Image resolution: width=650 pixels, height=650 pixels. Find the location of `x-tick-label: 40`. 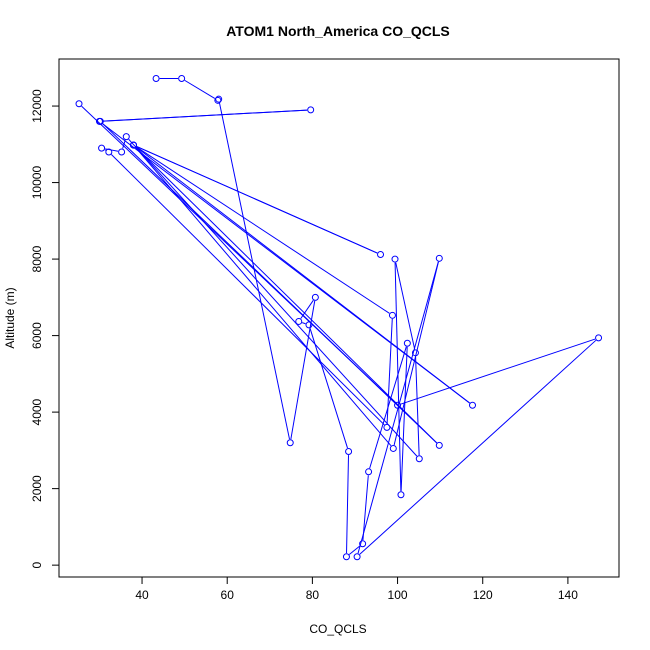

x-tick-label: 40 is located at coordinates (142, 595).